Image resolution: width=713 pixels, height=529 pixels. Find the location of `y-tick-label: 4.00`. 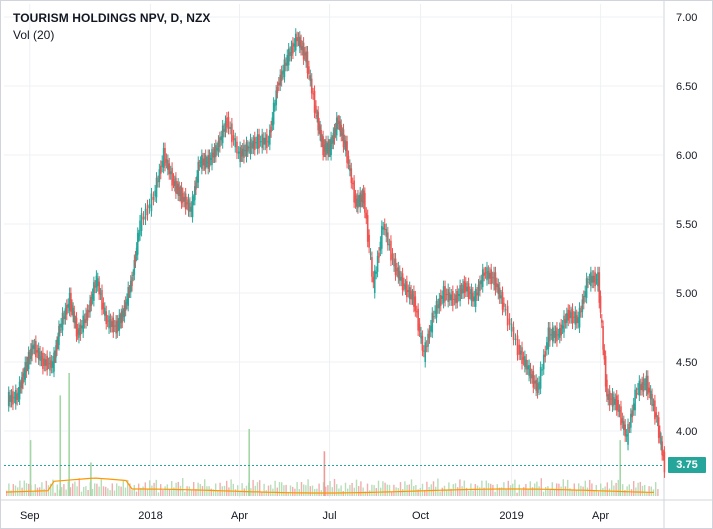

y-tick-label: 4.00 is located at coordinates (686, 432).